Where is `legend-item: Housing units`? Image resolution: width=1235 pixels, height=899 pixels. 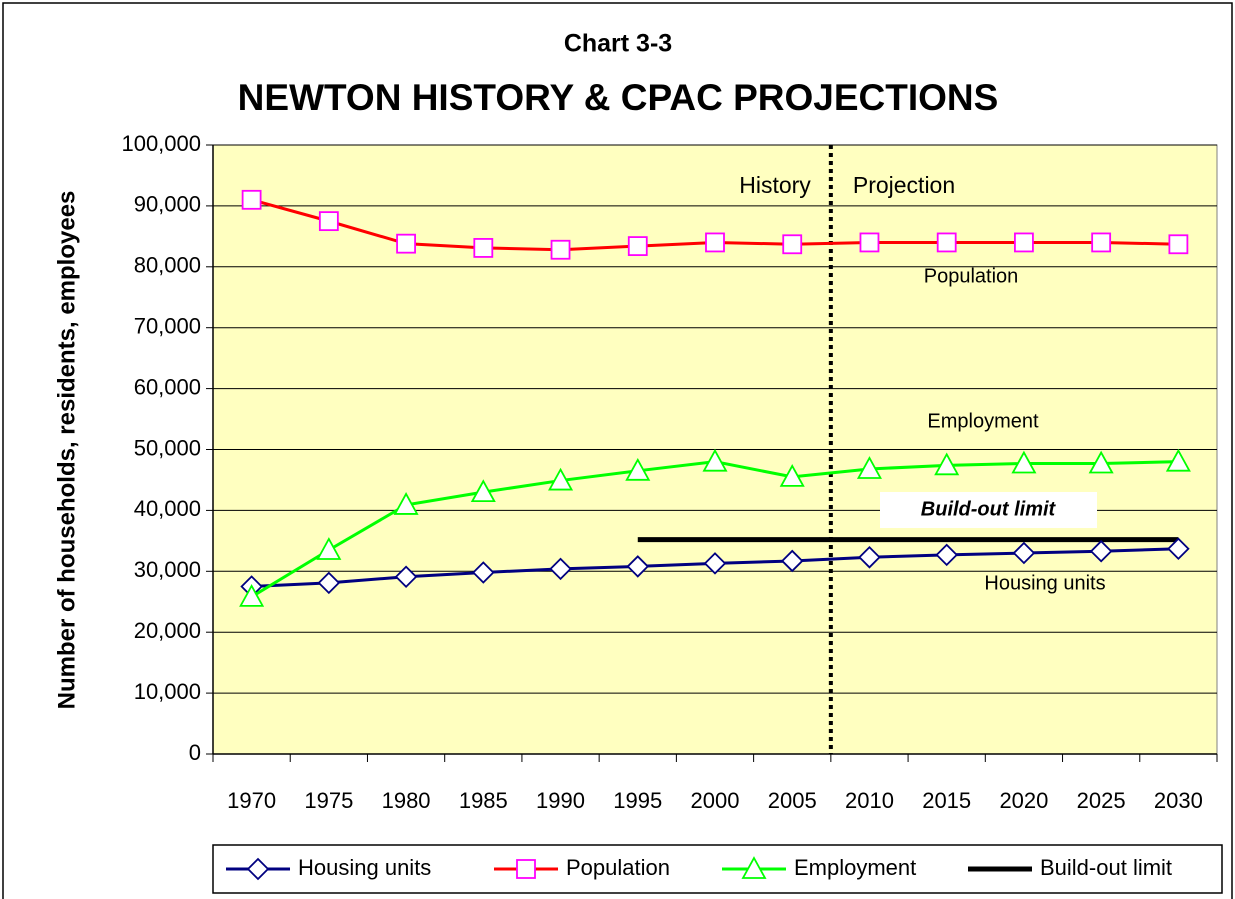
legend-item: Housing units is located at coordinates (328, 868).